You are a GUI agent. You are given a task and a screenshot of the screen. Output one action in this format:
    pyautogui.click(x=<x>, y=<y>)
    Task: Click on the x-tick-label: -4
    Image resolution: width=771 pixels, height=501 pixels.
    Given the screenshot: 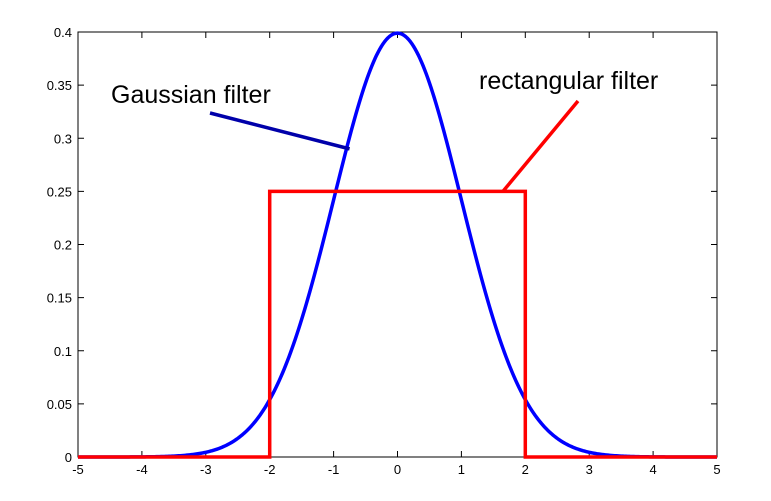 What is the action you would take?
    pyautogui.click(x=142, y=469)
    